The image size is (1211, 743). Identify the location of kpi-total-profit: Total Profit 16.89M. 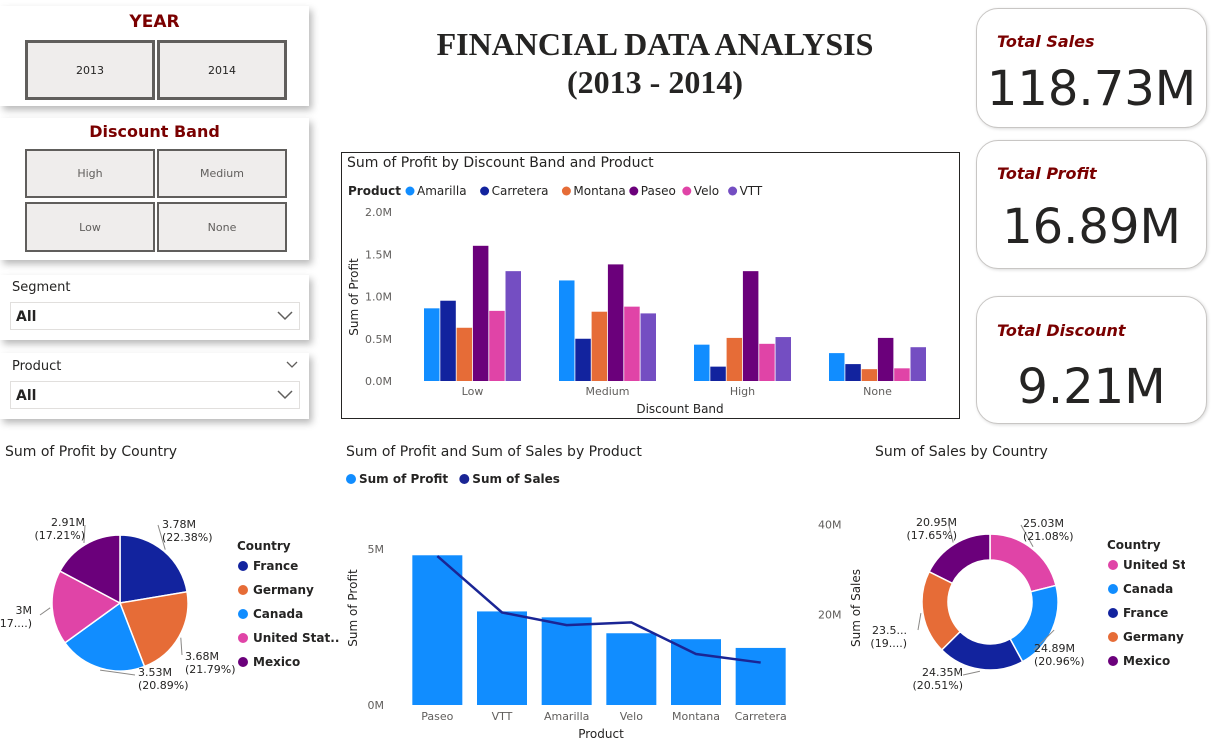
(1091, 204).